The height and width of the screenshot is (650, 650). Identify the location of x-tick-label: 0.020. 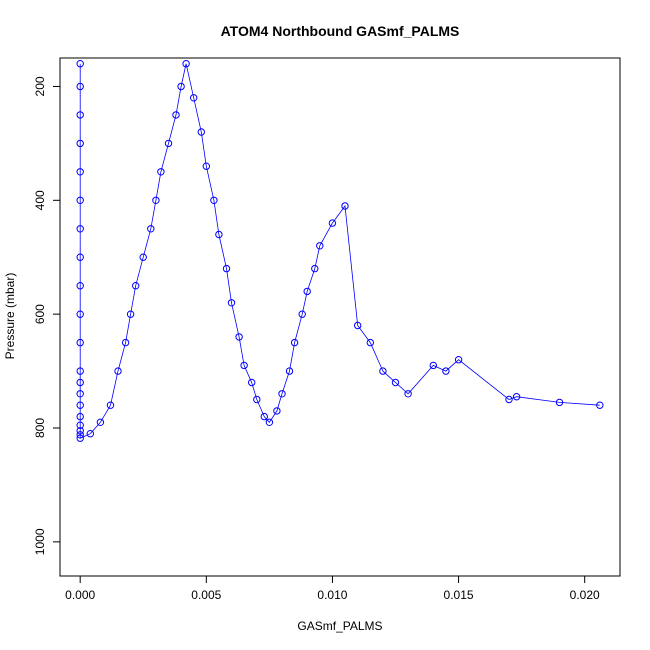
(585, 595).